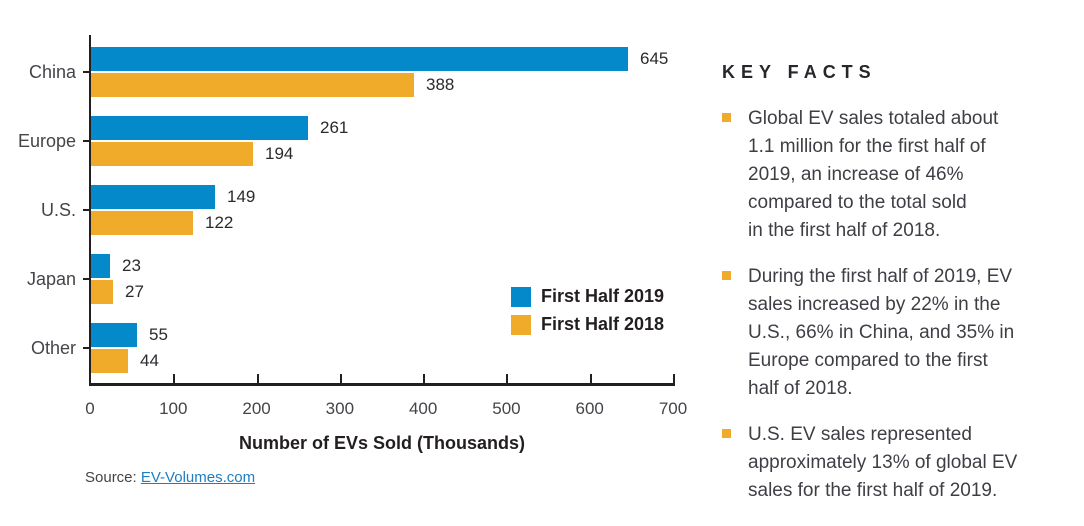  Describe the element at coordinates (256, 408) in the screenshot. I see `x-tick-label: 200` at that location.